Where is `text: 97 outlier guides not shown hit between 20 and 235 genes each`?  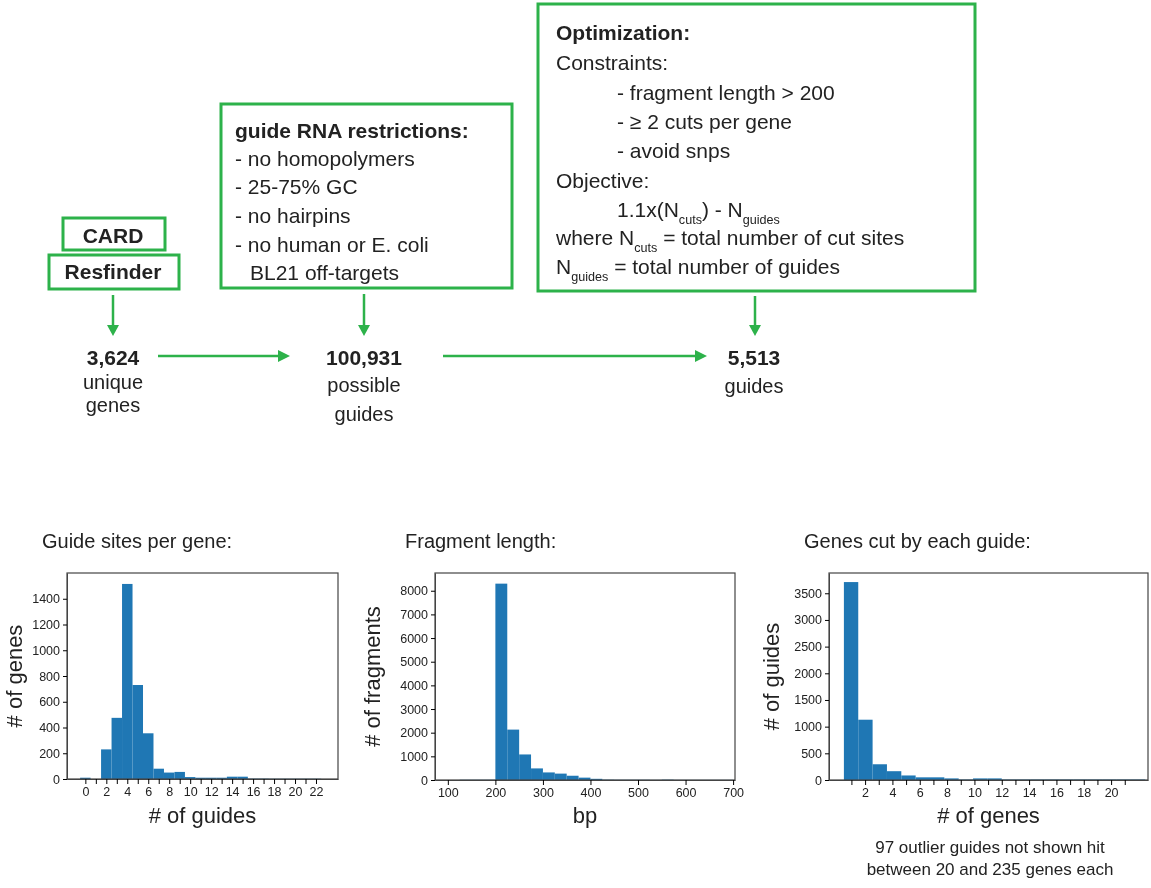
text: 97 outlier guides not shown hit between 20 and 235 genes each is located at coordinates (990, 859).